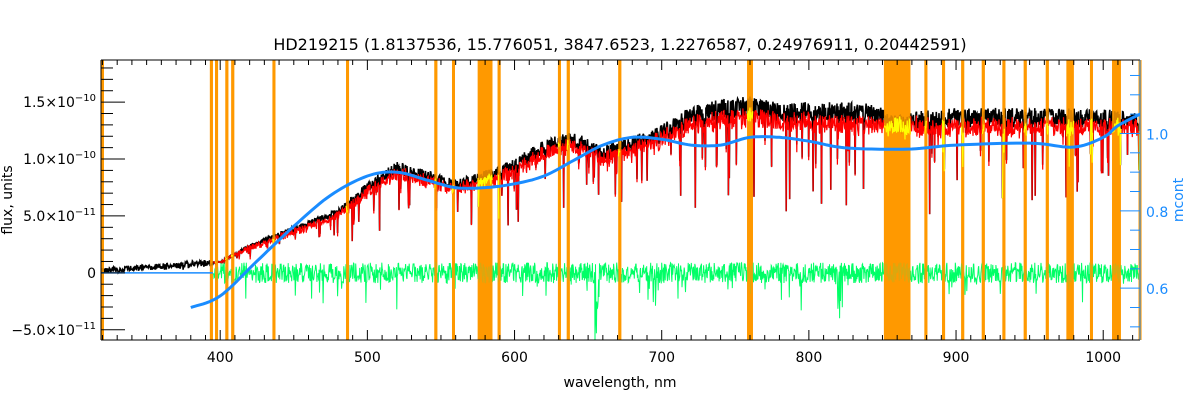  What do you see at coordinates (514, 358) in the screenshot?
I see `x-tick-label: 600` at bounding box center [514, 358].